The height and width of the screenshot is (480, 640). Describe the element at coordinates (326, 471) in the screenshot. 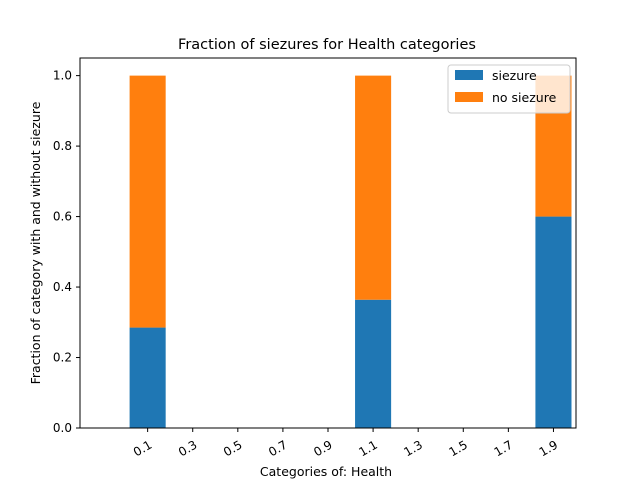

I see `x-axis-label: Categories of: Health` at that location.